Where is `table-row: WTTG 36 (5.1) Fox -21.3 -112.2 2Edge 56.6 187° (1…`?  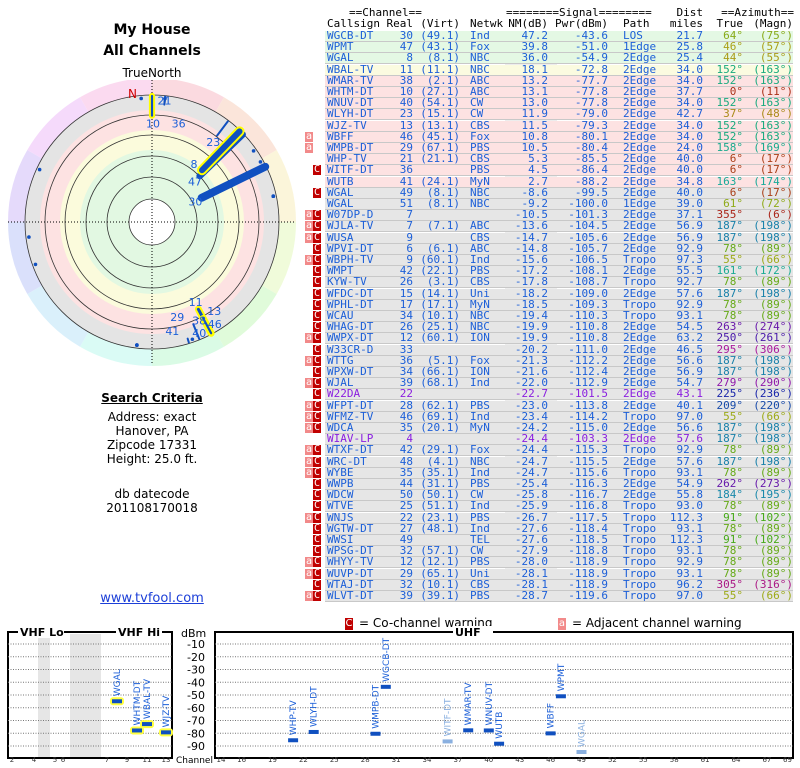 table-row: WTTG 36 (5.1) Fox -21.3 -112.2 2Edge 56.6 187° (1… is located at coordinates (559, 360).